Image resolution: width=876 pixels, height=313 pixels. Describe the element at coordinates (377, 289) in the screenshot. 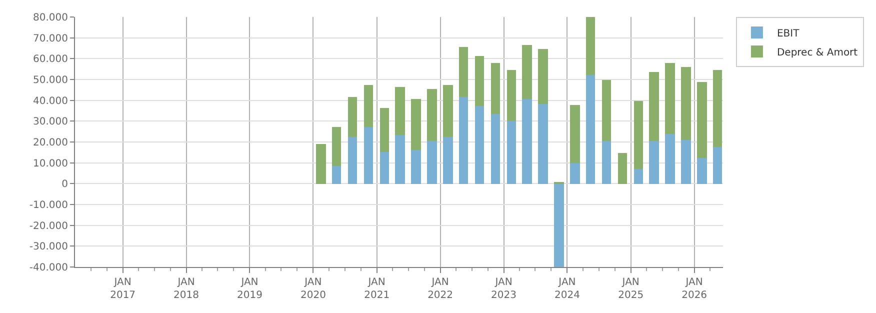

I see `x-tick-label: JAN 2021` at that location.